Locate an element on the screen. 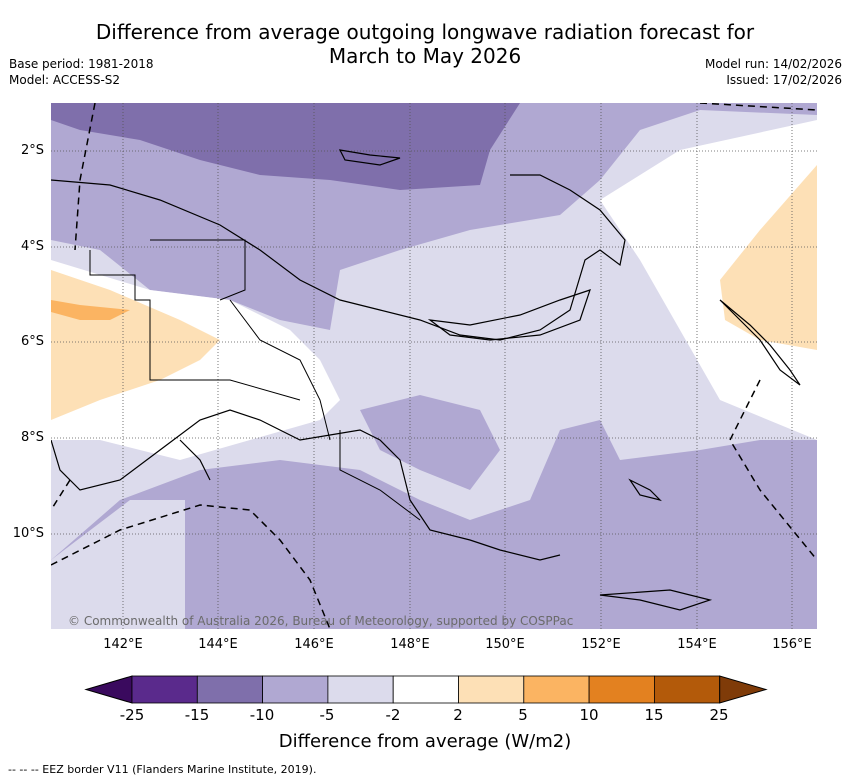 The height and width of the screenshot is (781, 850). colorbar-tick-label: 10 is located at coordinates (589, 715).